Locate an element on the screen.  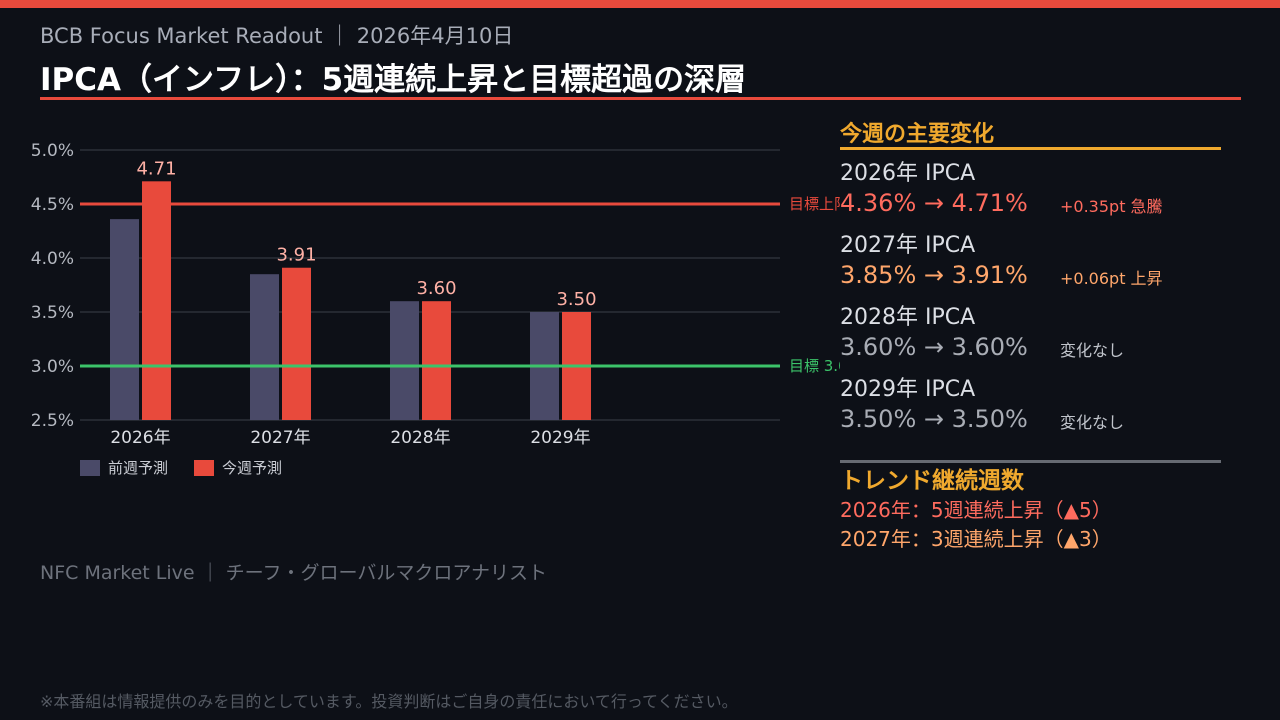
x-tick-label: 2028年 is located at coordinates (420, 438).